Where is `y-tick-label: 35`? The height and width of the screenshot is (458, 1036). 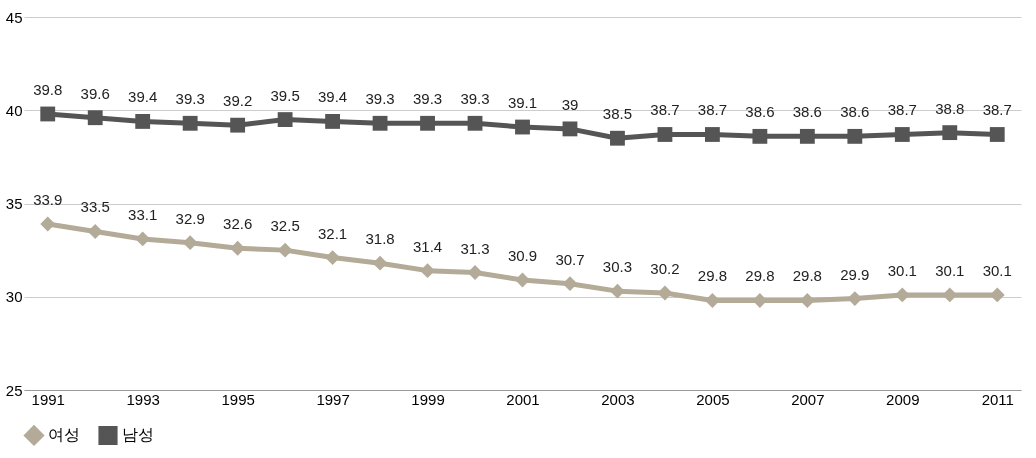
y-tick-label: 35 is located at coordinates (14, 203).